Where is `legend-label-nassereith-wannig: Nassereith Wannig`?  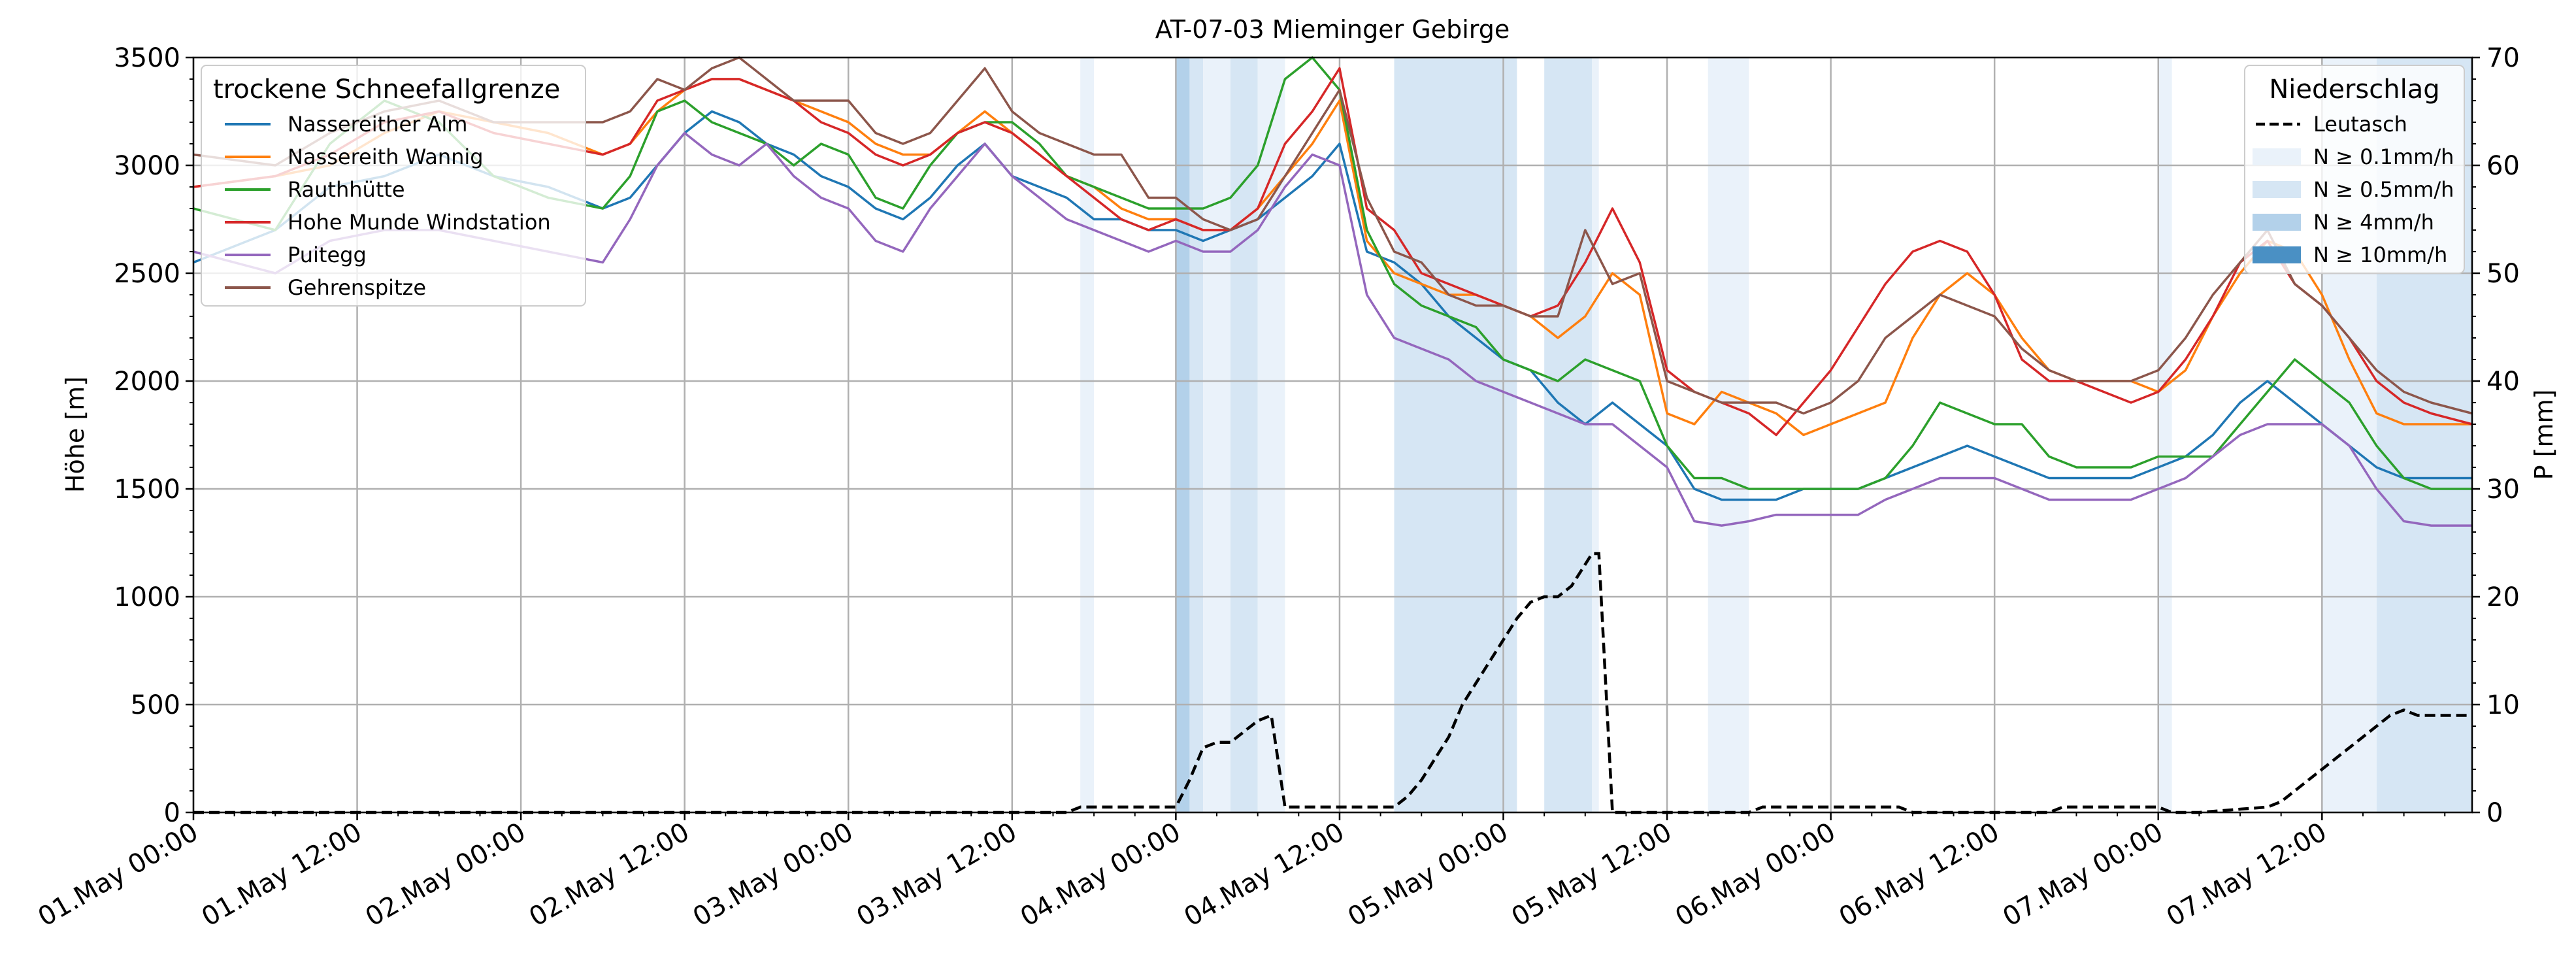 legend-label-nassereith-wannig: Nassereith Wannig is located at coordinates (386, 156).